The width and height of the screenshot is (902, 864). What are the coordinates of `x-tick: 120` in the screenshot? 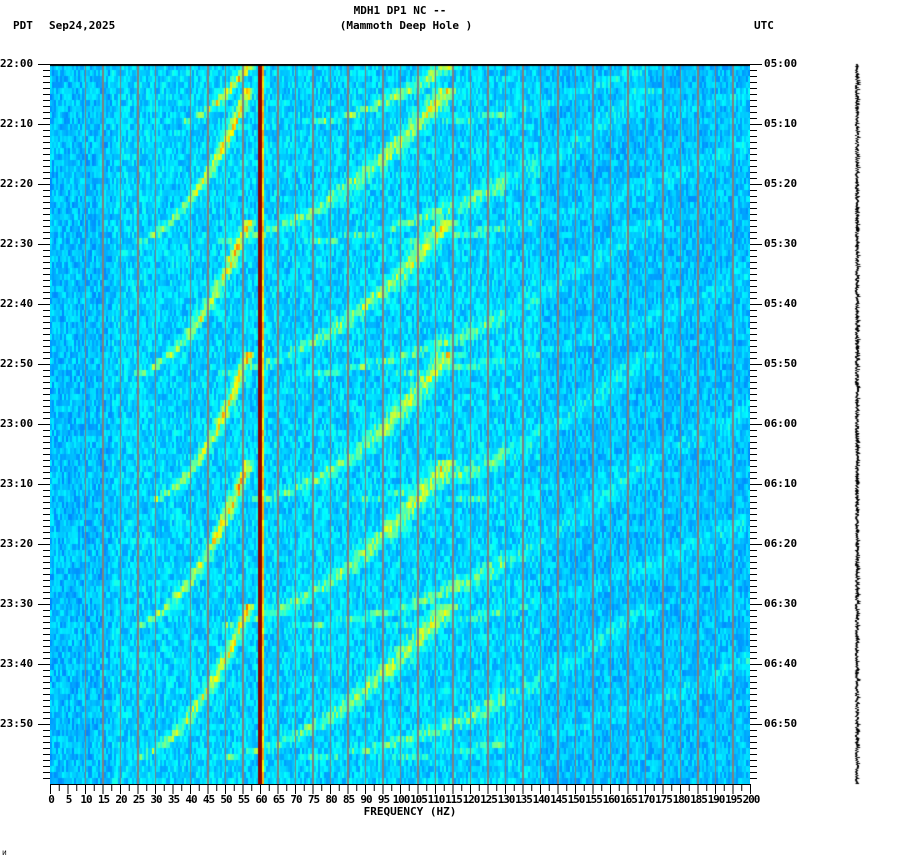 It's located at (471, 799).